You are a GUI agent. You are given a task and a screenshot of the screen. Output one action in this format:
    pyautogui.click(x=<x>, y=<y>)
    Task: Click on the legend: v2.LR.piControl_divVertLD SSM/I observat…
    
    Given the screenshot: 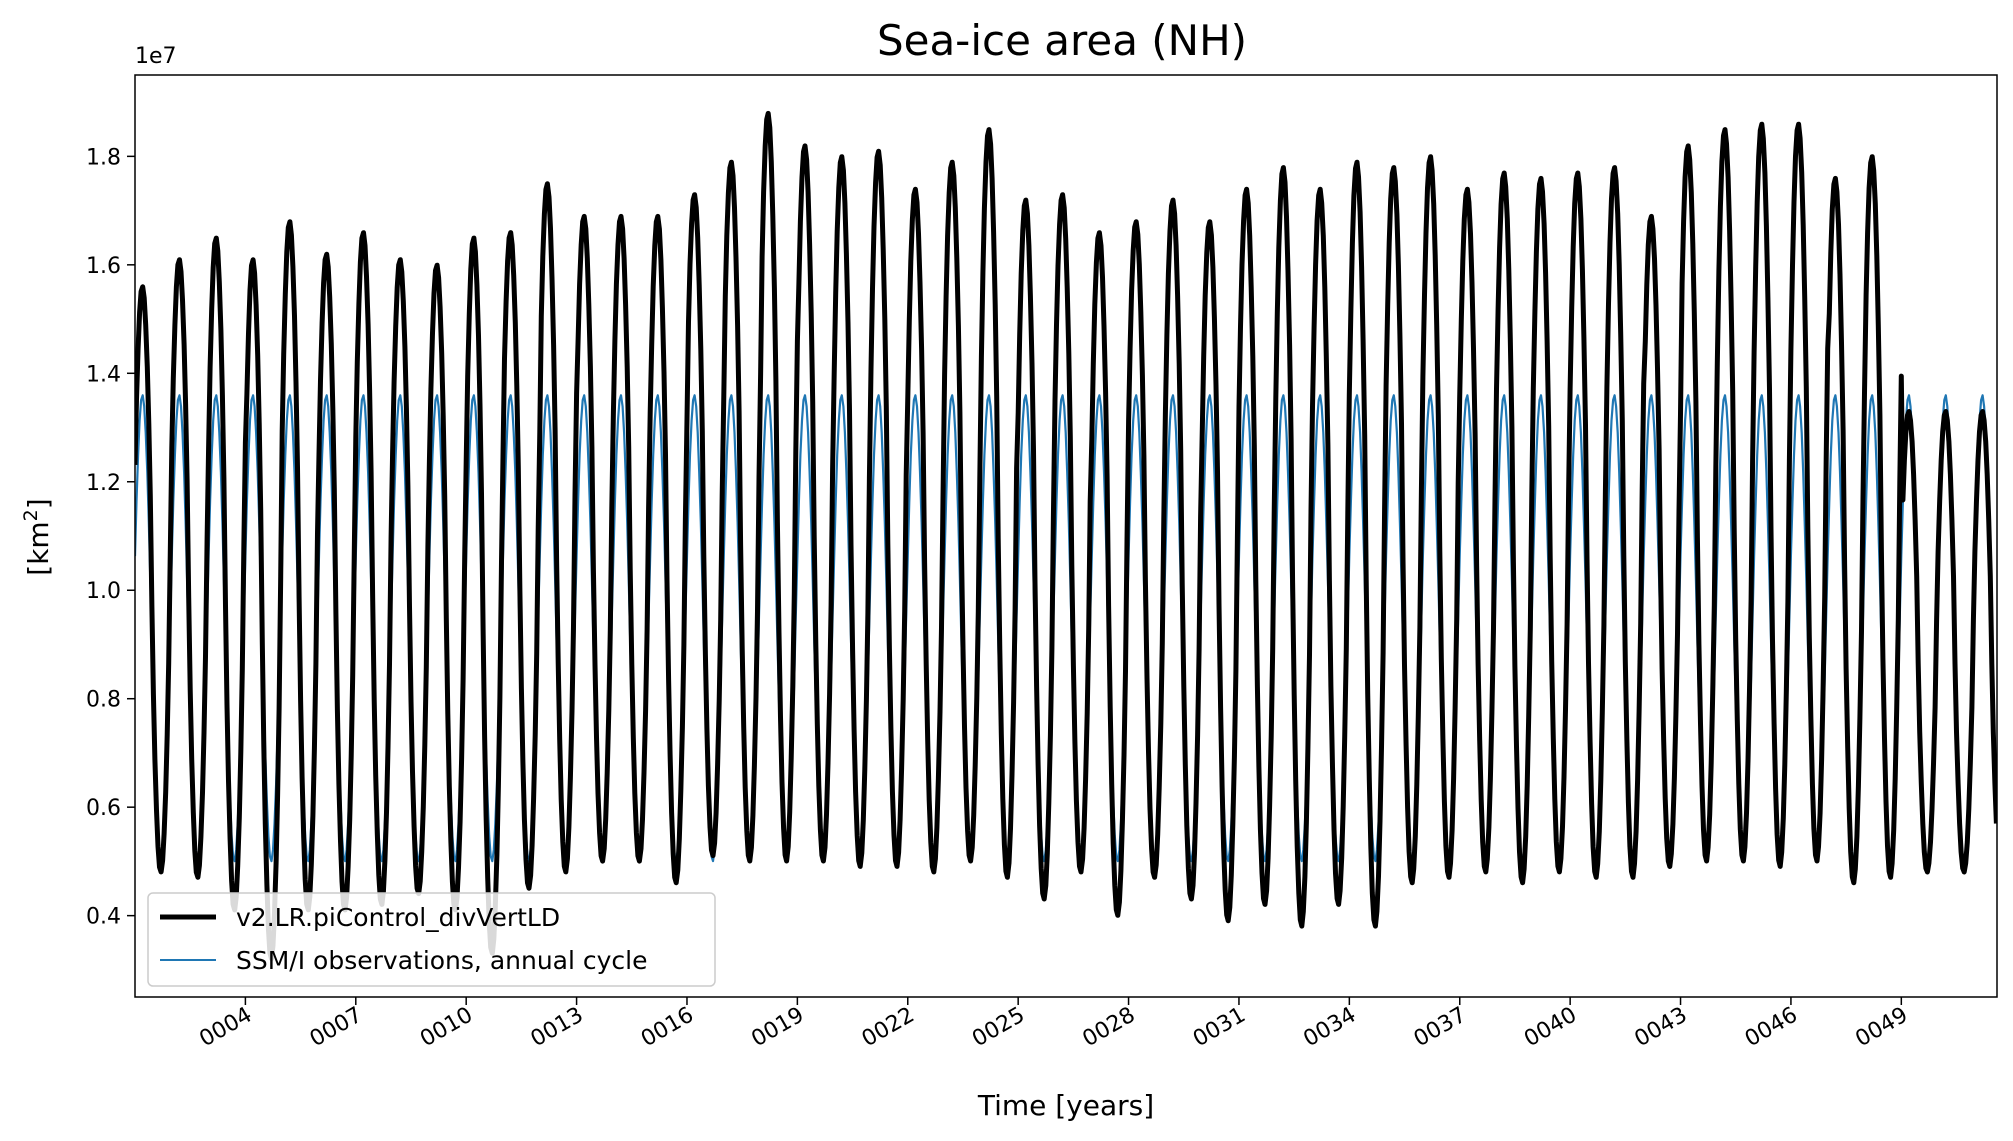 What is the action you would take?
    pyautogui.click(x=431, y=939)
    